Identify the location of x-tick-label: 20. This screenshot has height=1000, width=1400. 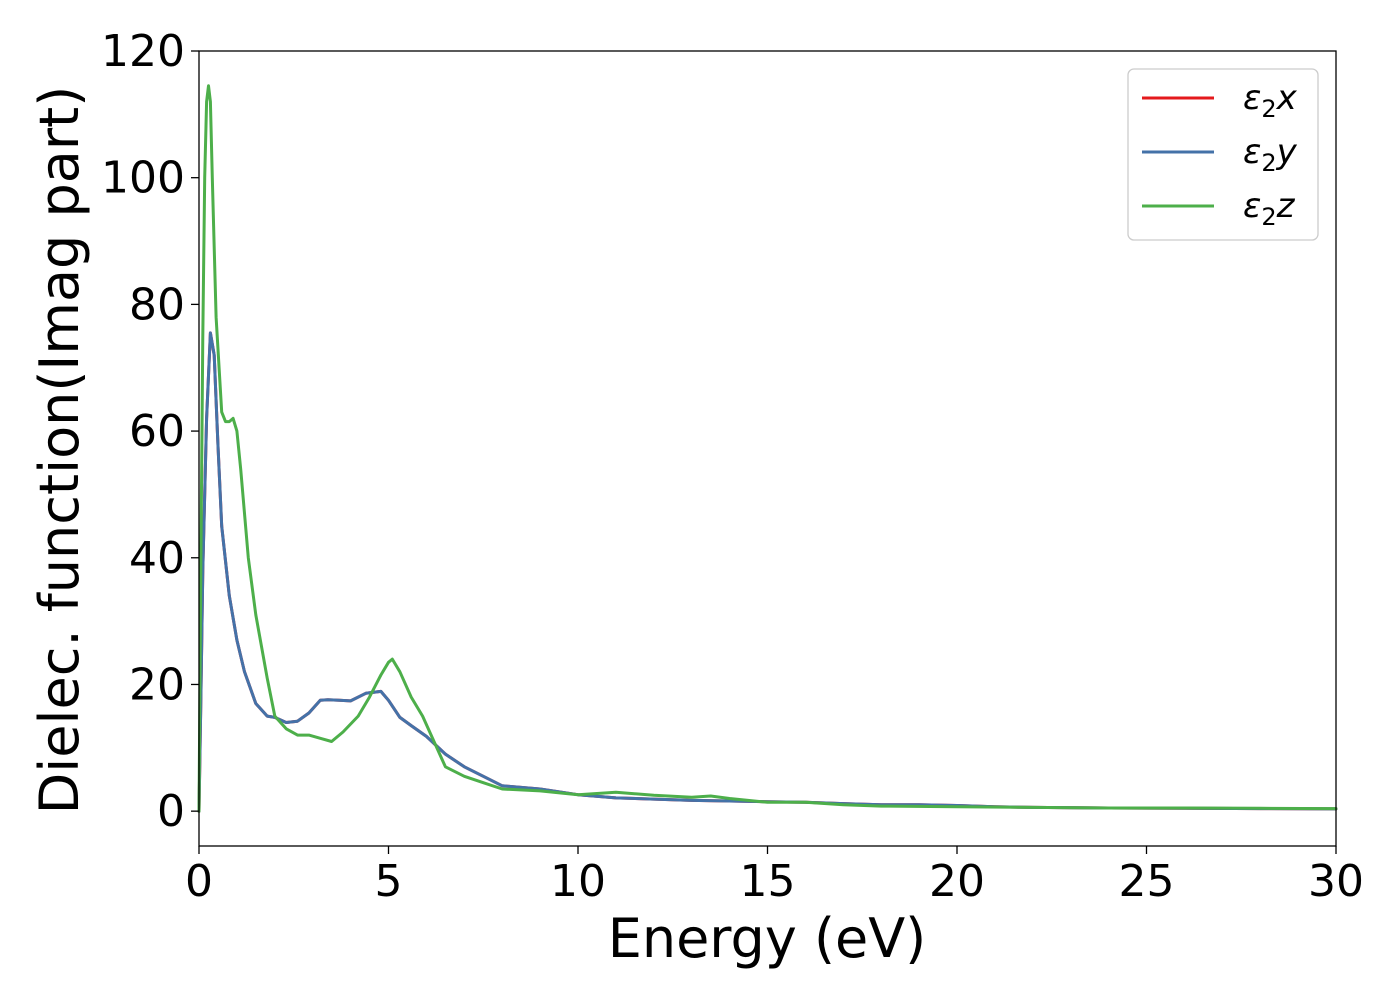
(957, 881).